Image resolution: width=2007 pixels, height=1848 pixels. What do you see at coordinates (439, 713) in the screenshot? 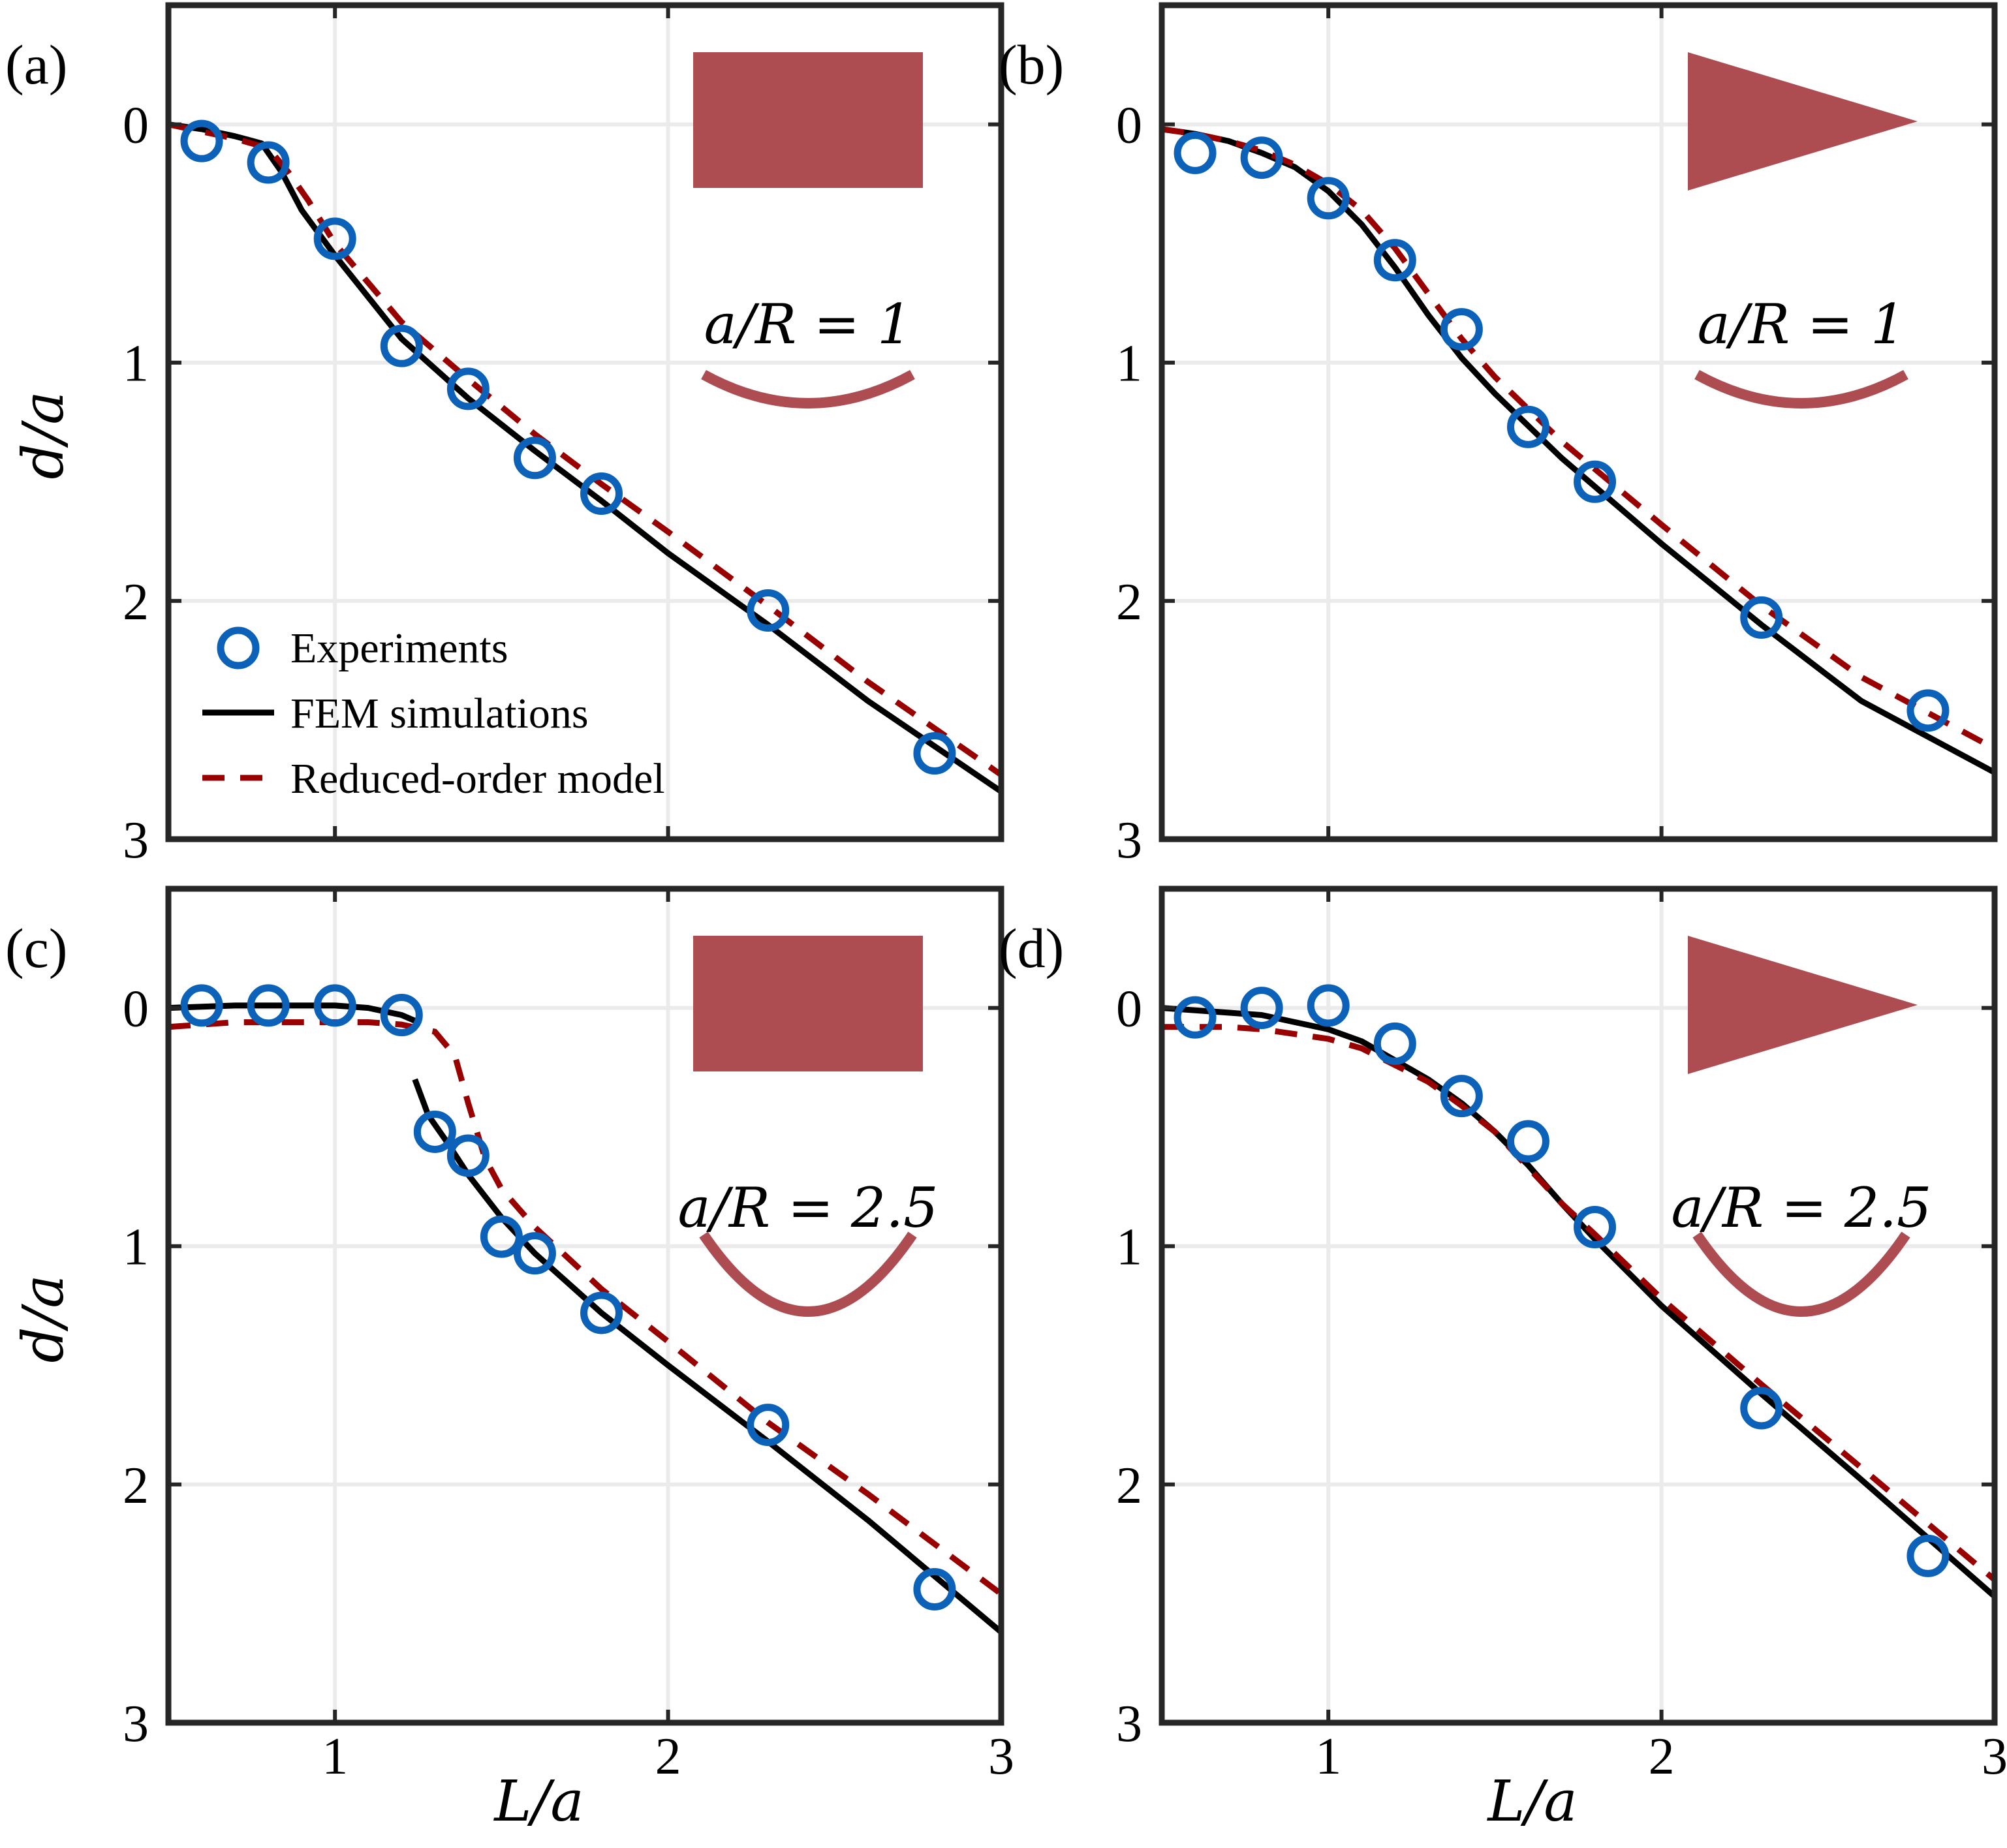
I see `legend-label-fem: FEM simulations` at bounding box center [439, 713].